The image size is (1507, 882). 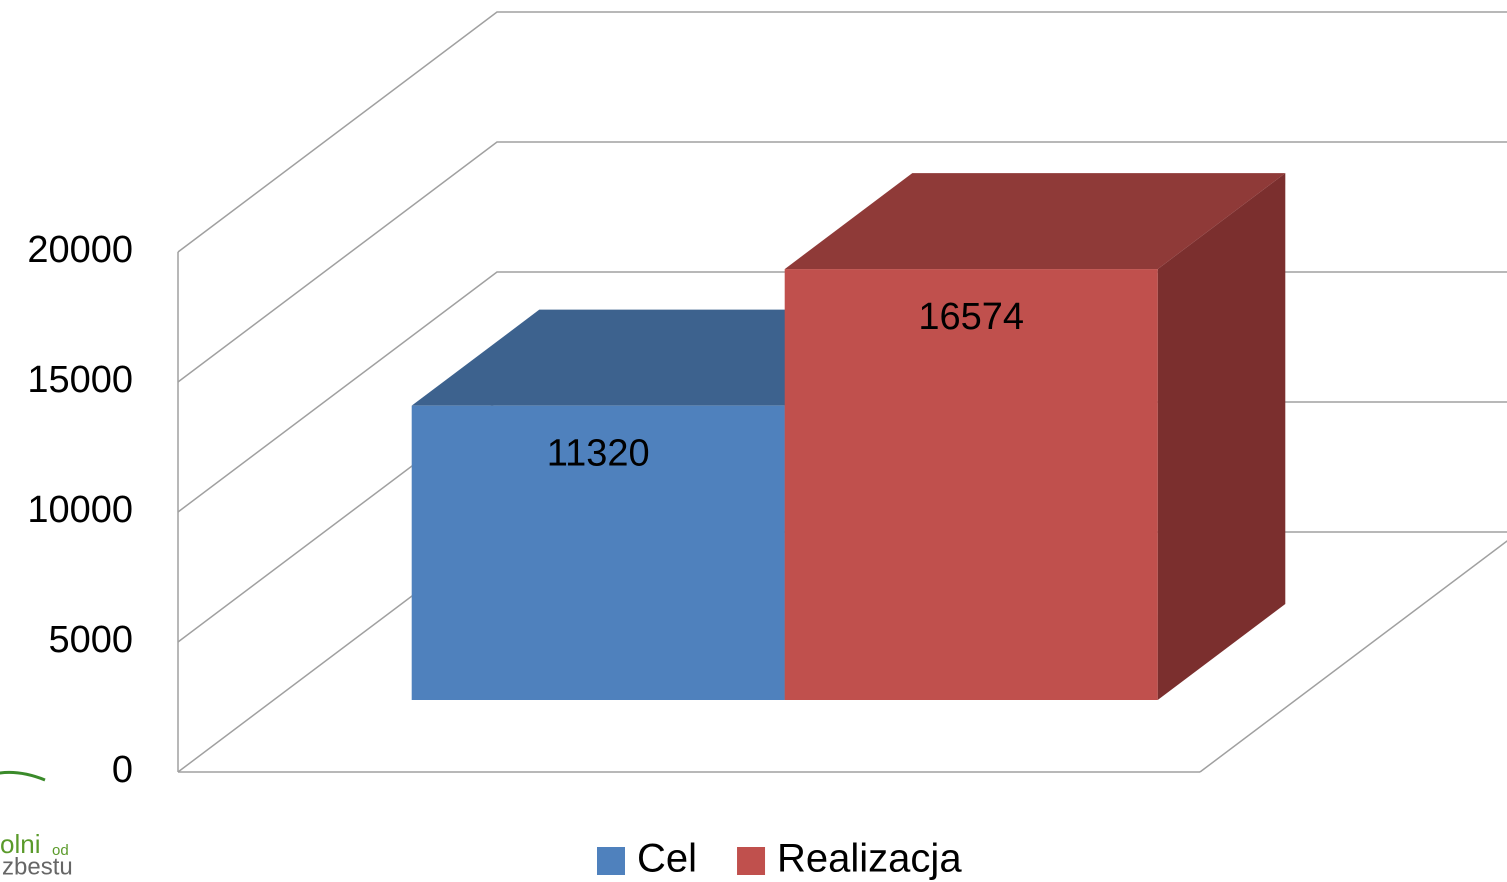 I want to click on y-tick-label: 20000, so click(x=80, y=250).